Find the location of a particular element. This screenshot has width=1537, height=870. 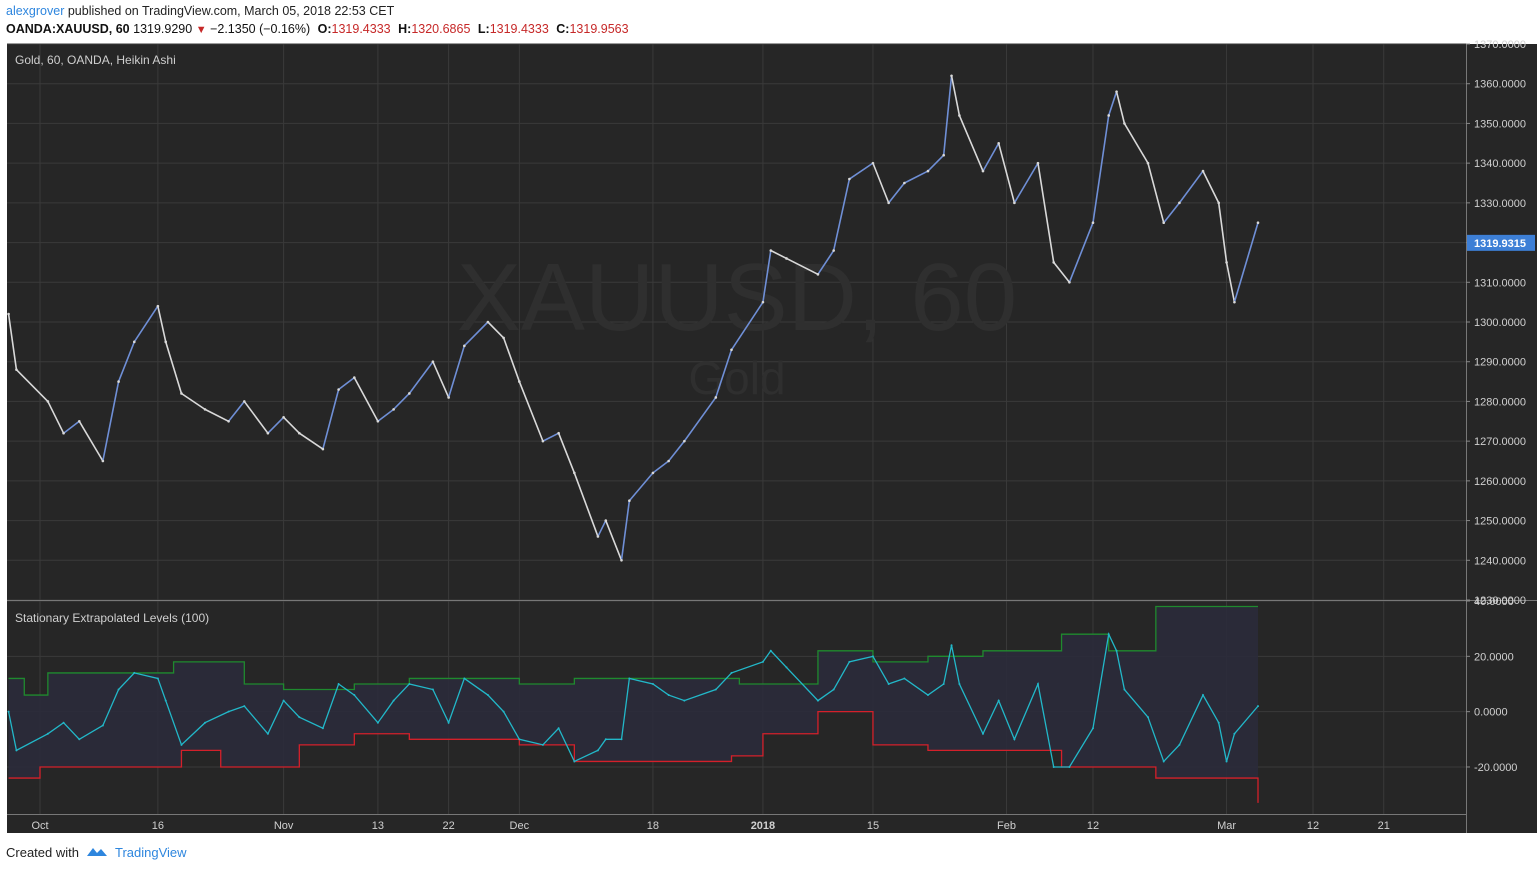

created-with-text: Created with is located at coordinates (42, 852).